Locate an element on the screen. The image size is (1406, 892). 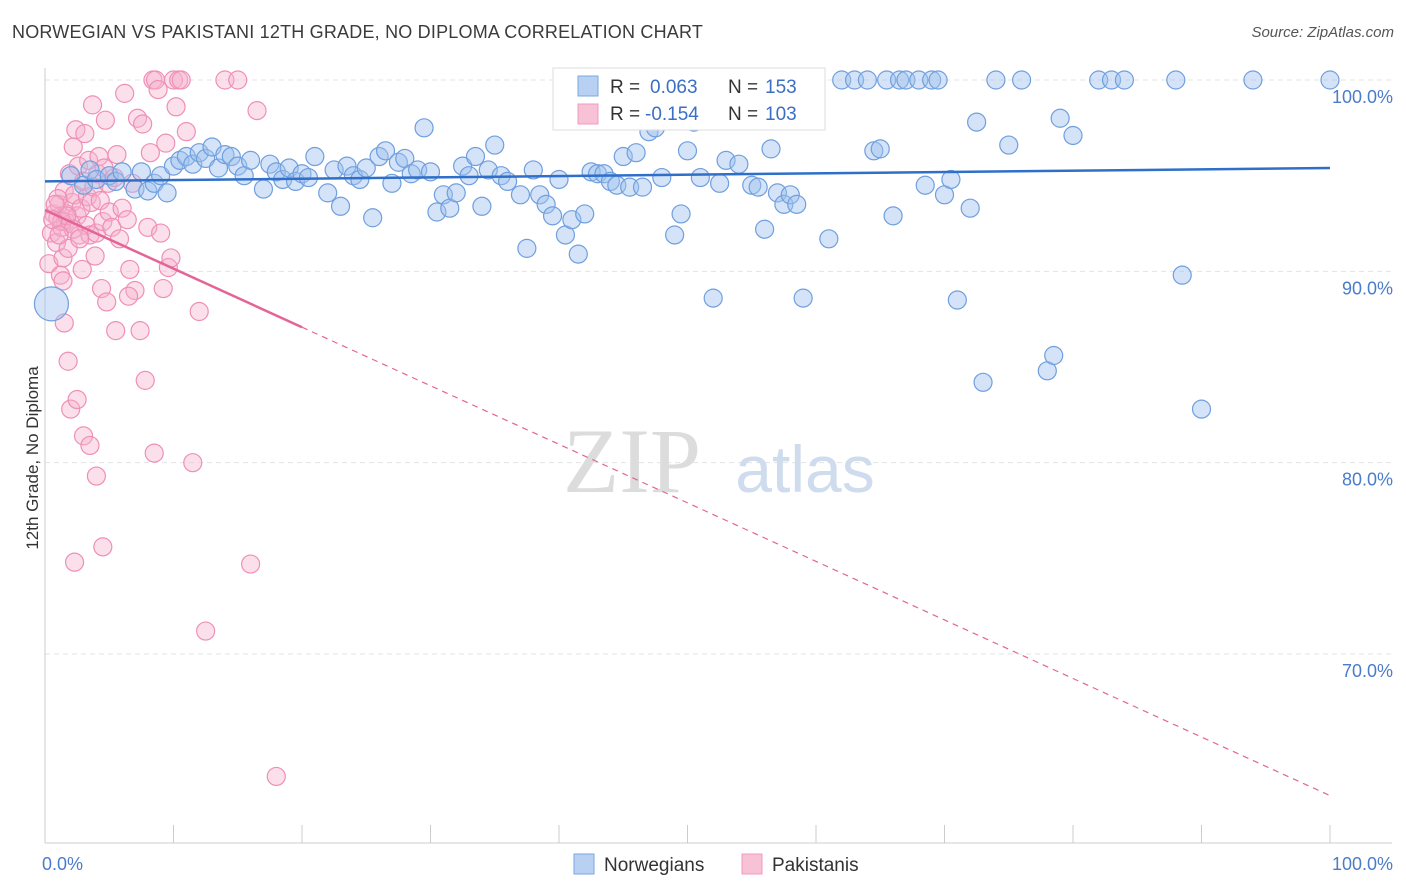
y-tick-label-3: 70.0% is located at coordinates (1367, 671).